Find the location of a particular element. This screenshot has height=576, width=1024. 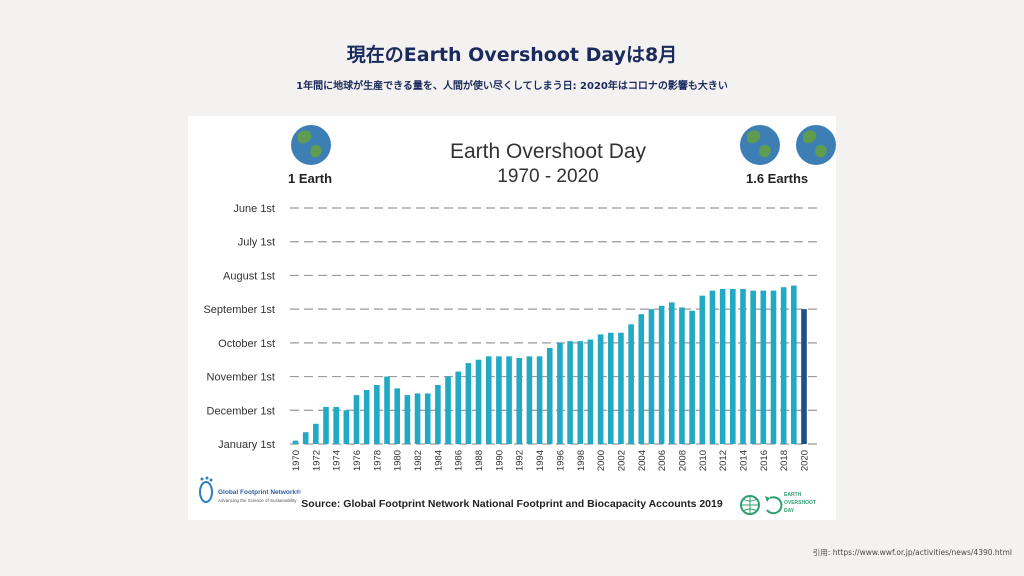

x-tick-label: 1996 is located at coordinates (560, 460).